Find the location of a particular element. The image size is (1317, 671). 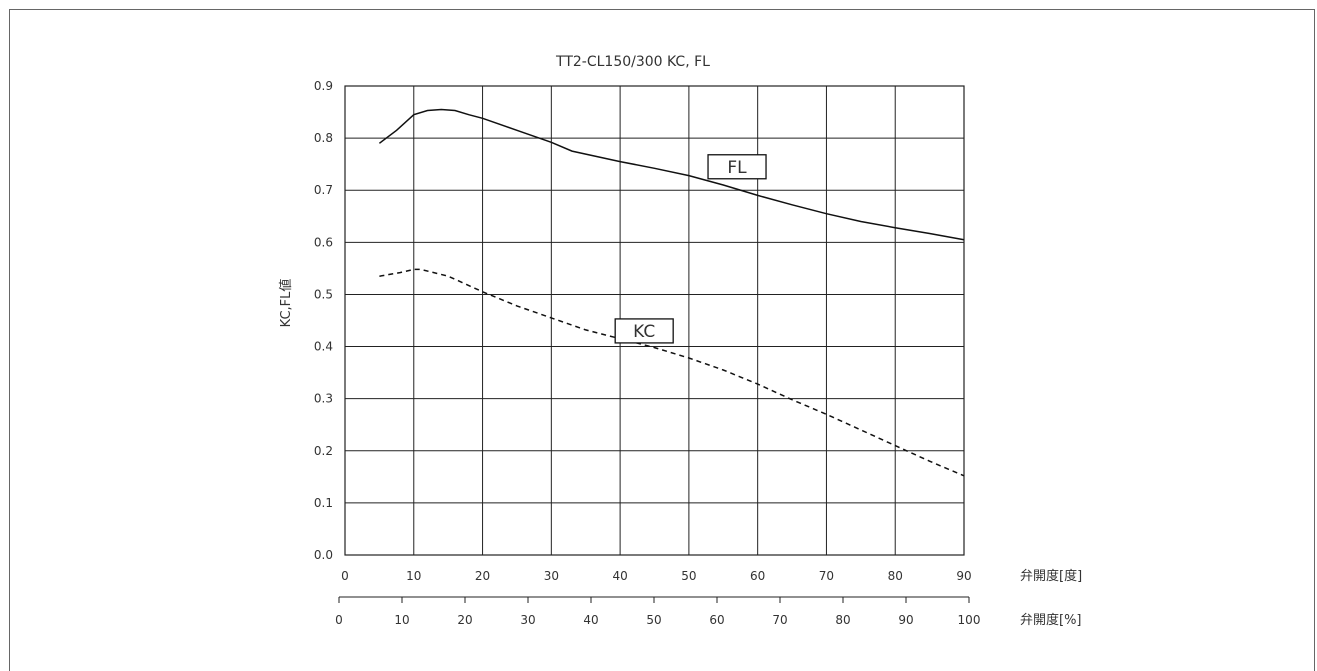

x-tick-label-degree: 20 is located at coordinates (482, 576).